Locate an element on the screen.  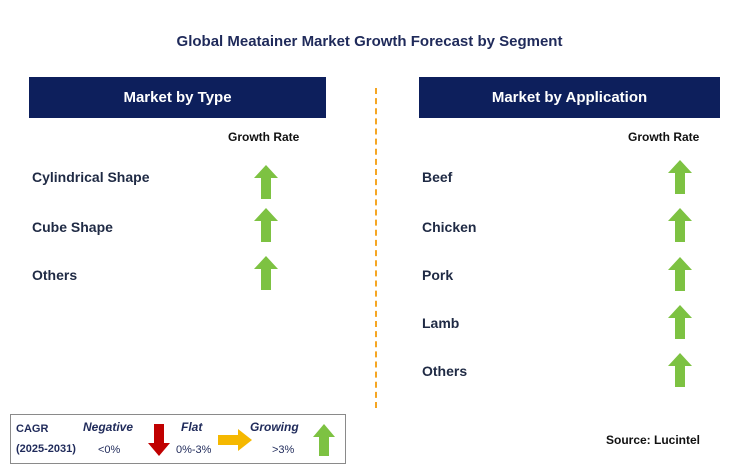
type-item-label: Cylindrical Shape is located at coordinates (91, 177).